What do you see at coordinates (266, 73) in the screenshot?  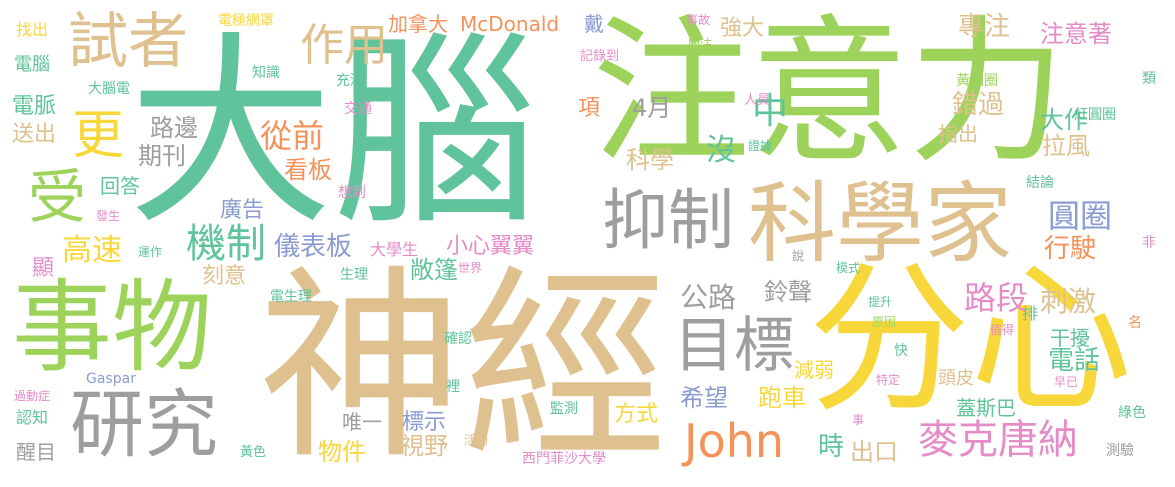 I see `word-knowledge: 知識` at bounding box center [266, 73].